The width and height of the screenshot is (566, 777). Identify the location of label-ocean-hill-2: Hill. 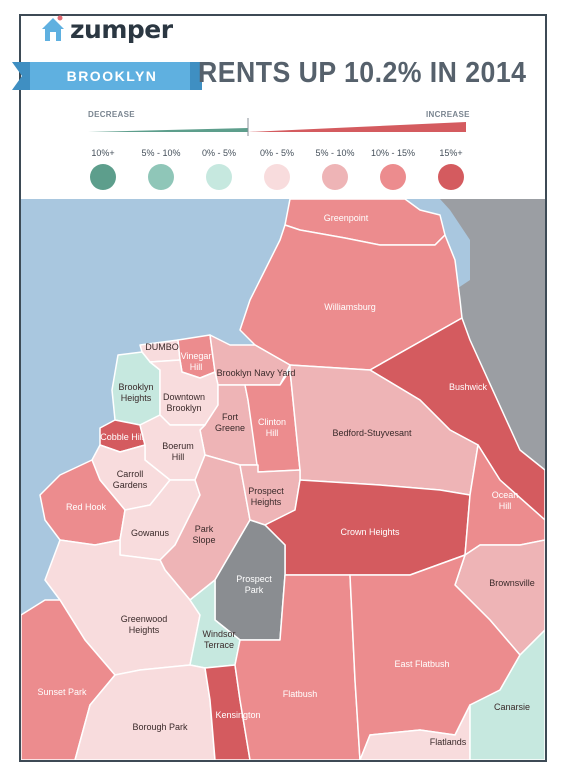
(505, 506).